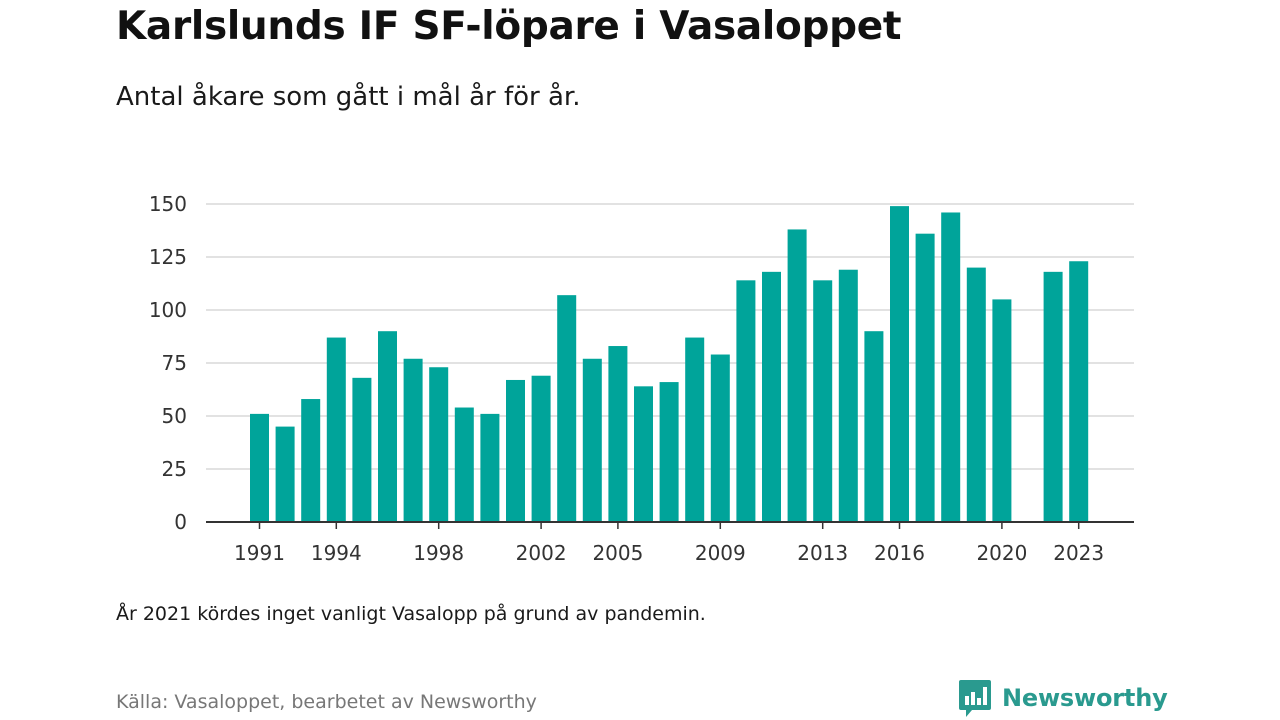 The height and width of the screenshot is (720, 1280). I want to click on x-tick-label: 2020, so click(1001, 553).